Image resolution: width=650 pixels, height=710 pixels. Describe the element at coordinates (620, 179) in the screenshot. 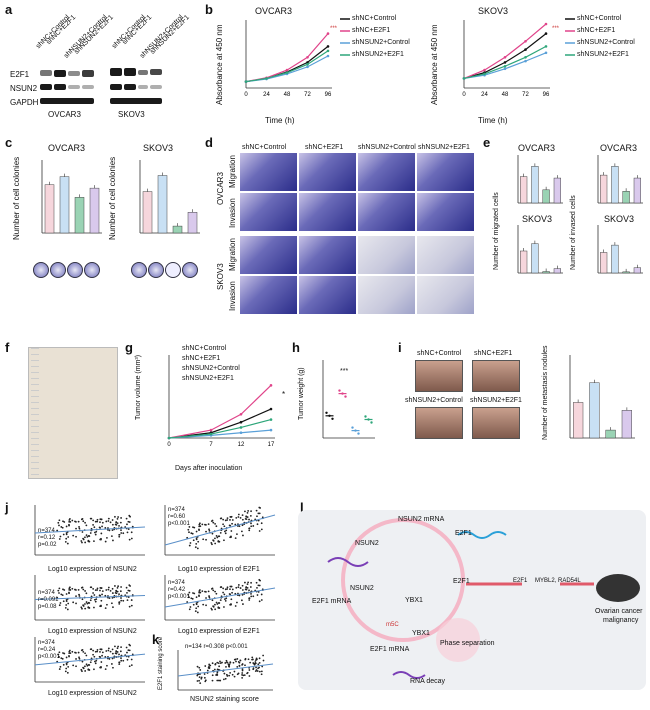

I see `invasion-bar-chart-ovcar3` at that location.